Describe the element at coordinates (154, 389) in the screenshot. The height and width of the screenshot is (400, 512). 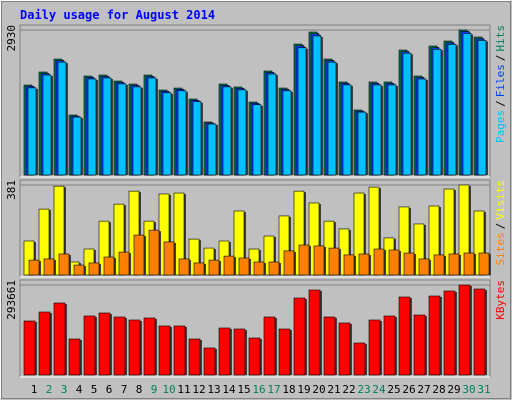
I see `x-tick-label: 9` at that location.